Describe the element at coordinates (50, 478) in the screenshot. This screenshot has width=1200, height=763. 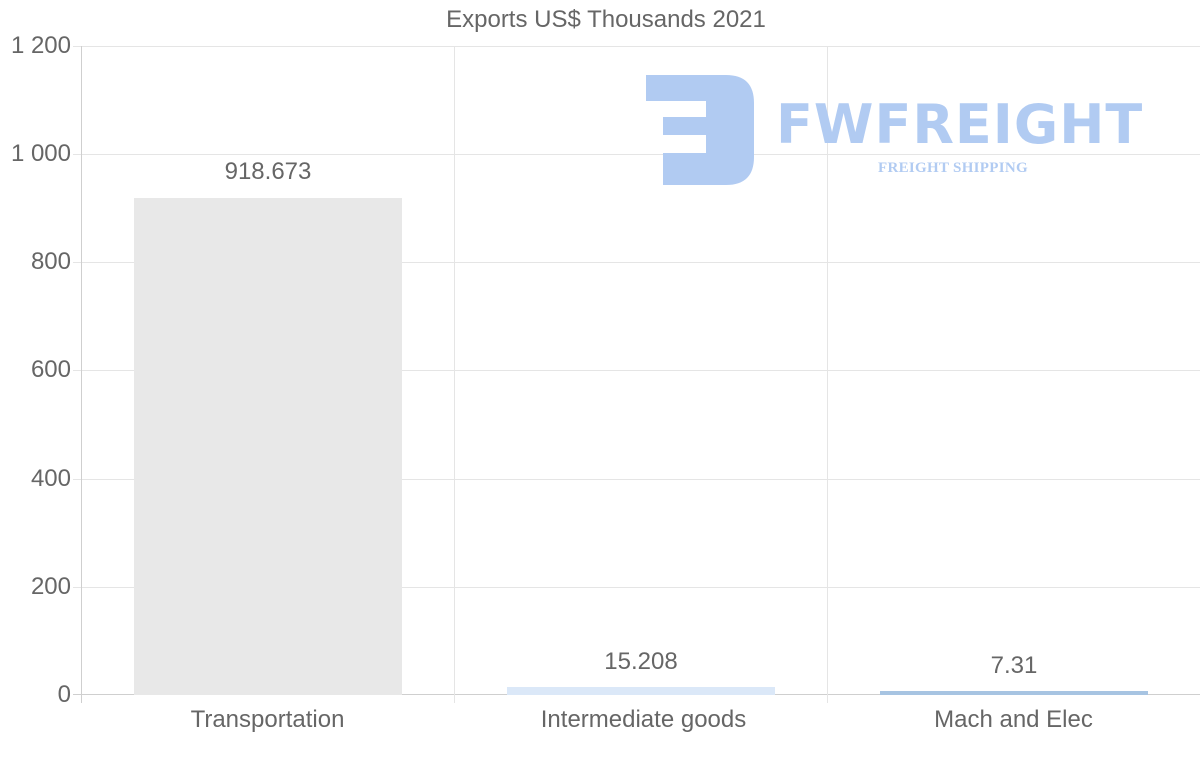
I see `y-tick-400: 400` at that location.